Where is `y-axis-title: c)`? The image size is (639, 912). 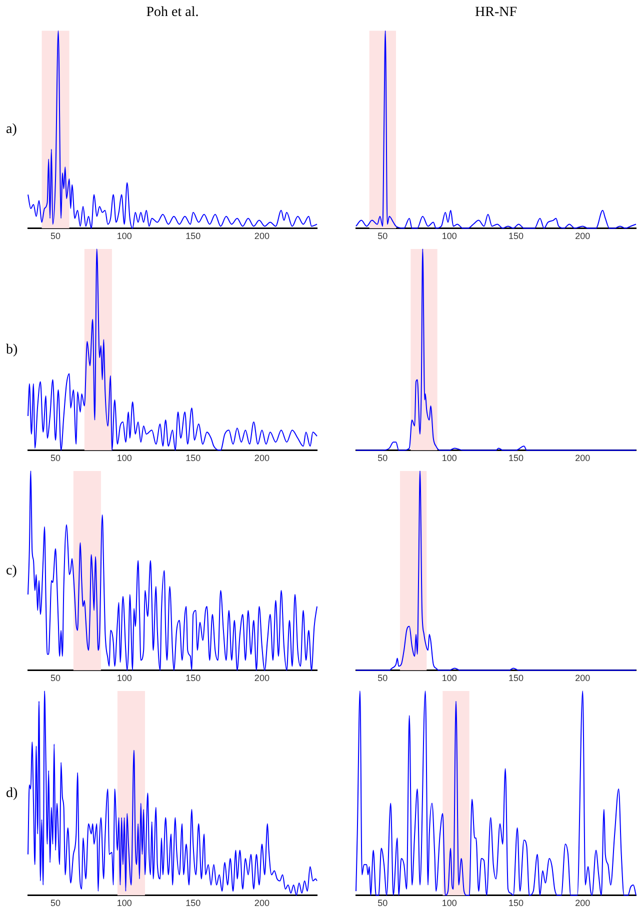
y-axis-title: c) is located at coordinates (12, 570).